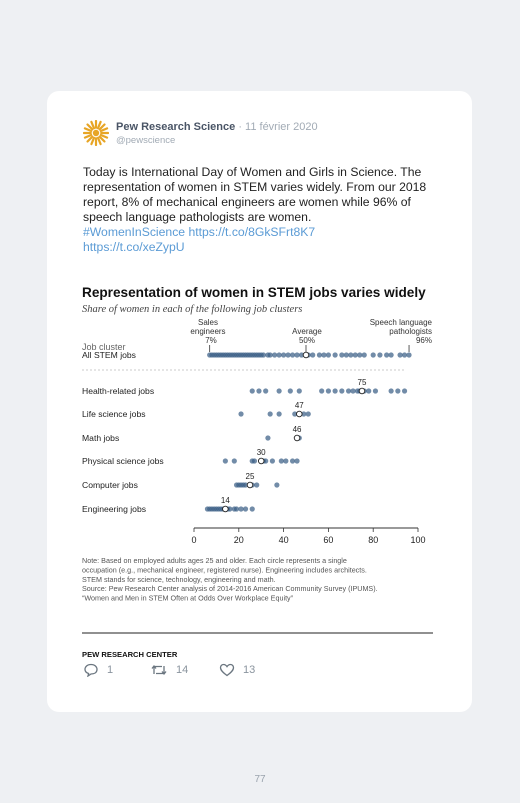 This screenshot has height=803, width=520. What do you see at coordinates (261, 452) in the screenshot?
I see `average-label: 30` at bounding box center [261, 452].